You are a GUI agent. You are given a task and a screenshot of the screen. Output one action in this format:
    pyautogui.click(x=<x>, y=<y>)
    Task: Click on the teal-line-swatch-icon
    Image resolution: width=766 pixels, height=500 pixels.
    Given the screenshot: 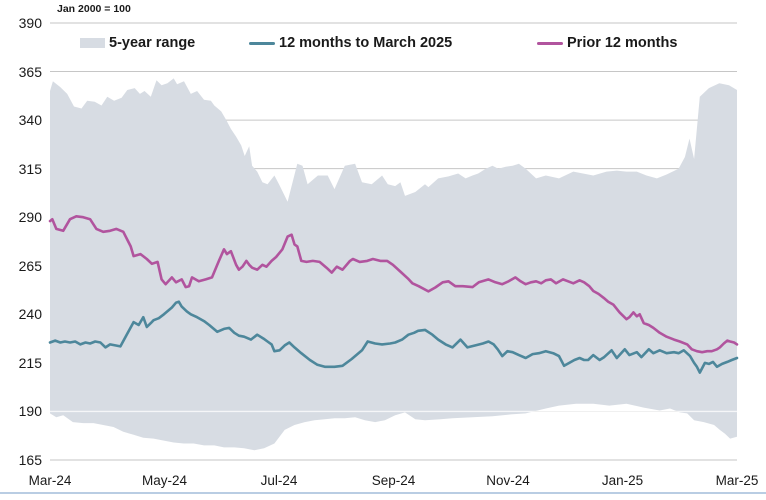 What is the action you would take?
    pyautogui.click(x=262, y=43)
    